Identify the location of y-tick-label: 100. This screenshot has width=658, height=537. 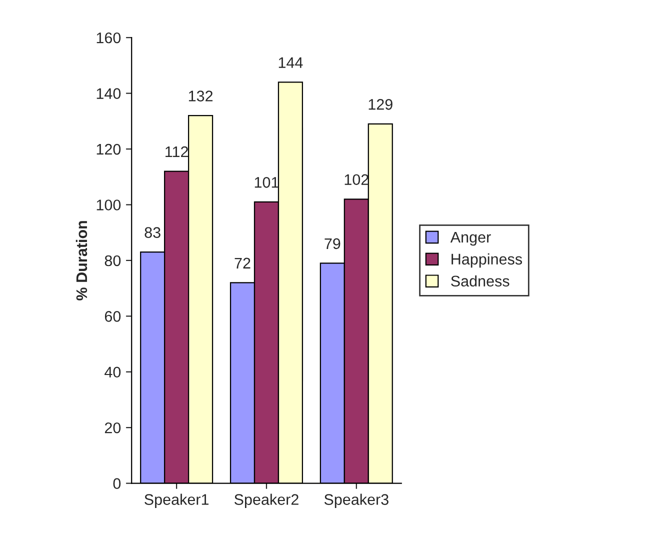
(108, 205).